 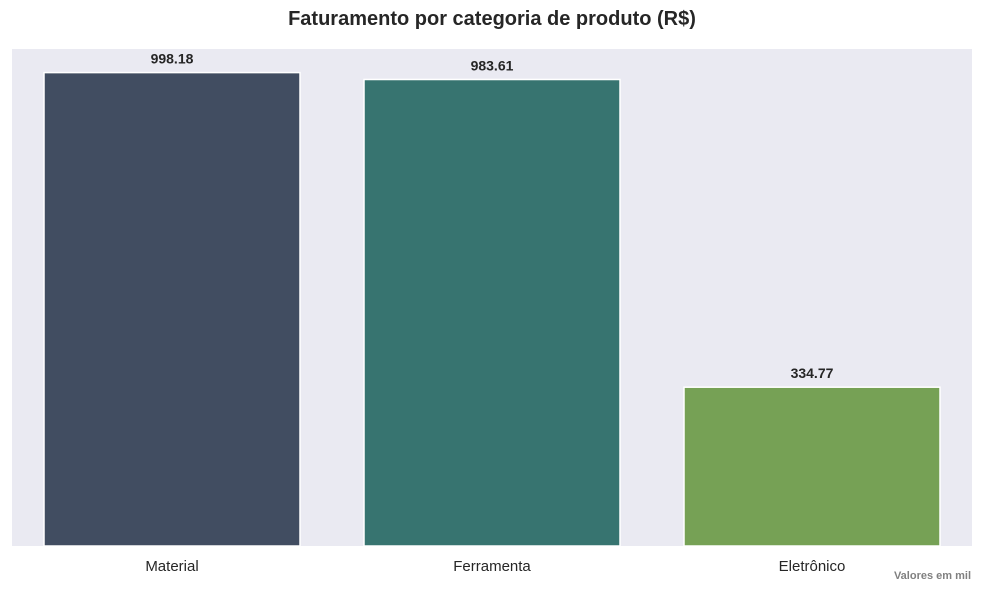 I want to click on value-label-eletronico: 334.77, so click(x=812, y=373).